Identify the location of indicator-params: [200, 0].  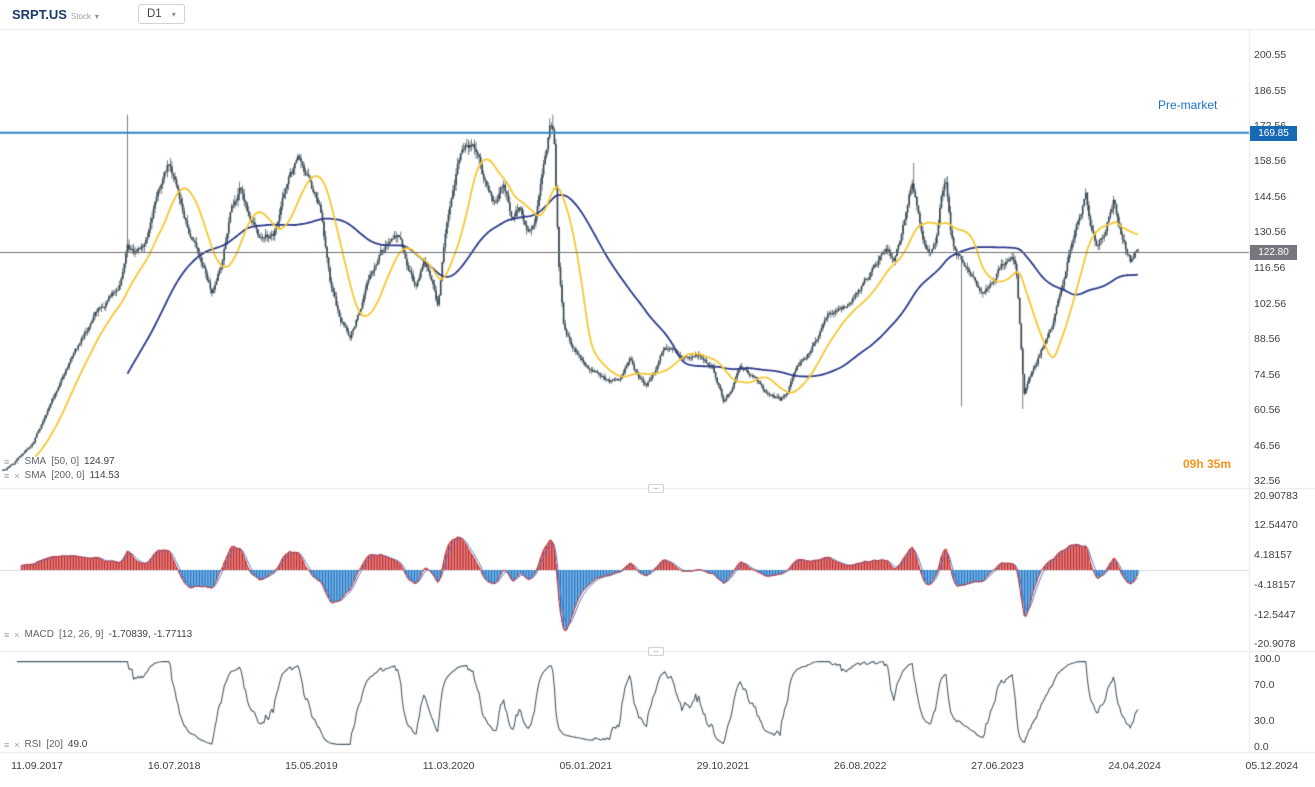
(68, 475).